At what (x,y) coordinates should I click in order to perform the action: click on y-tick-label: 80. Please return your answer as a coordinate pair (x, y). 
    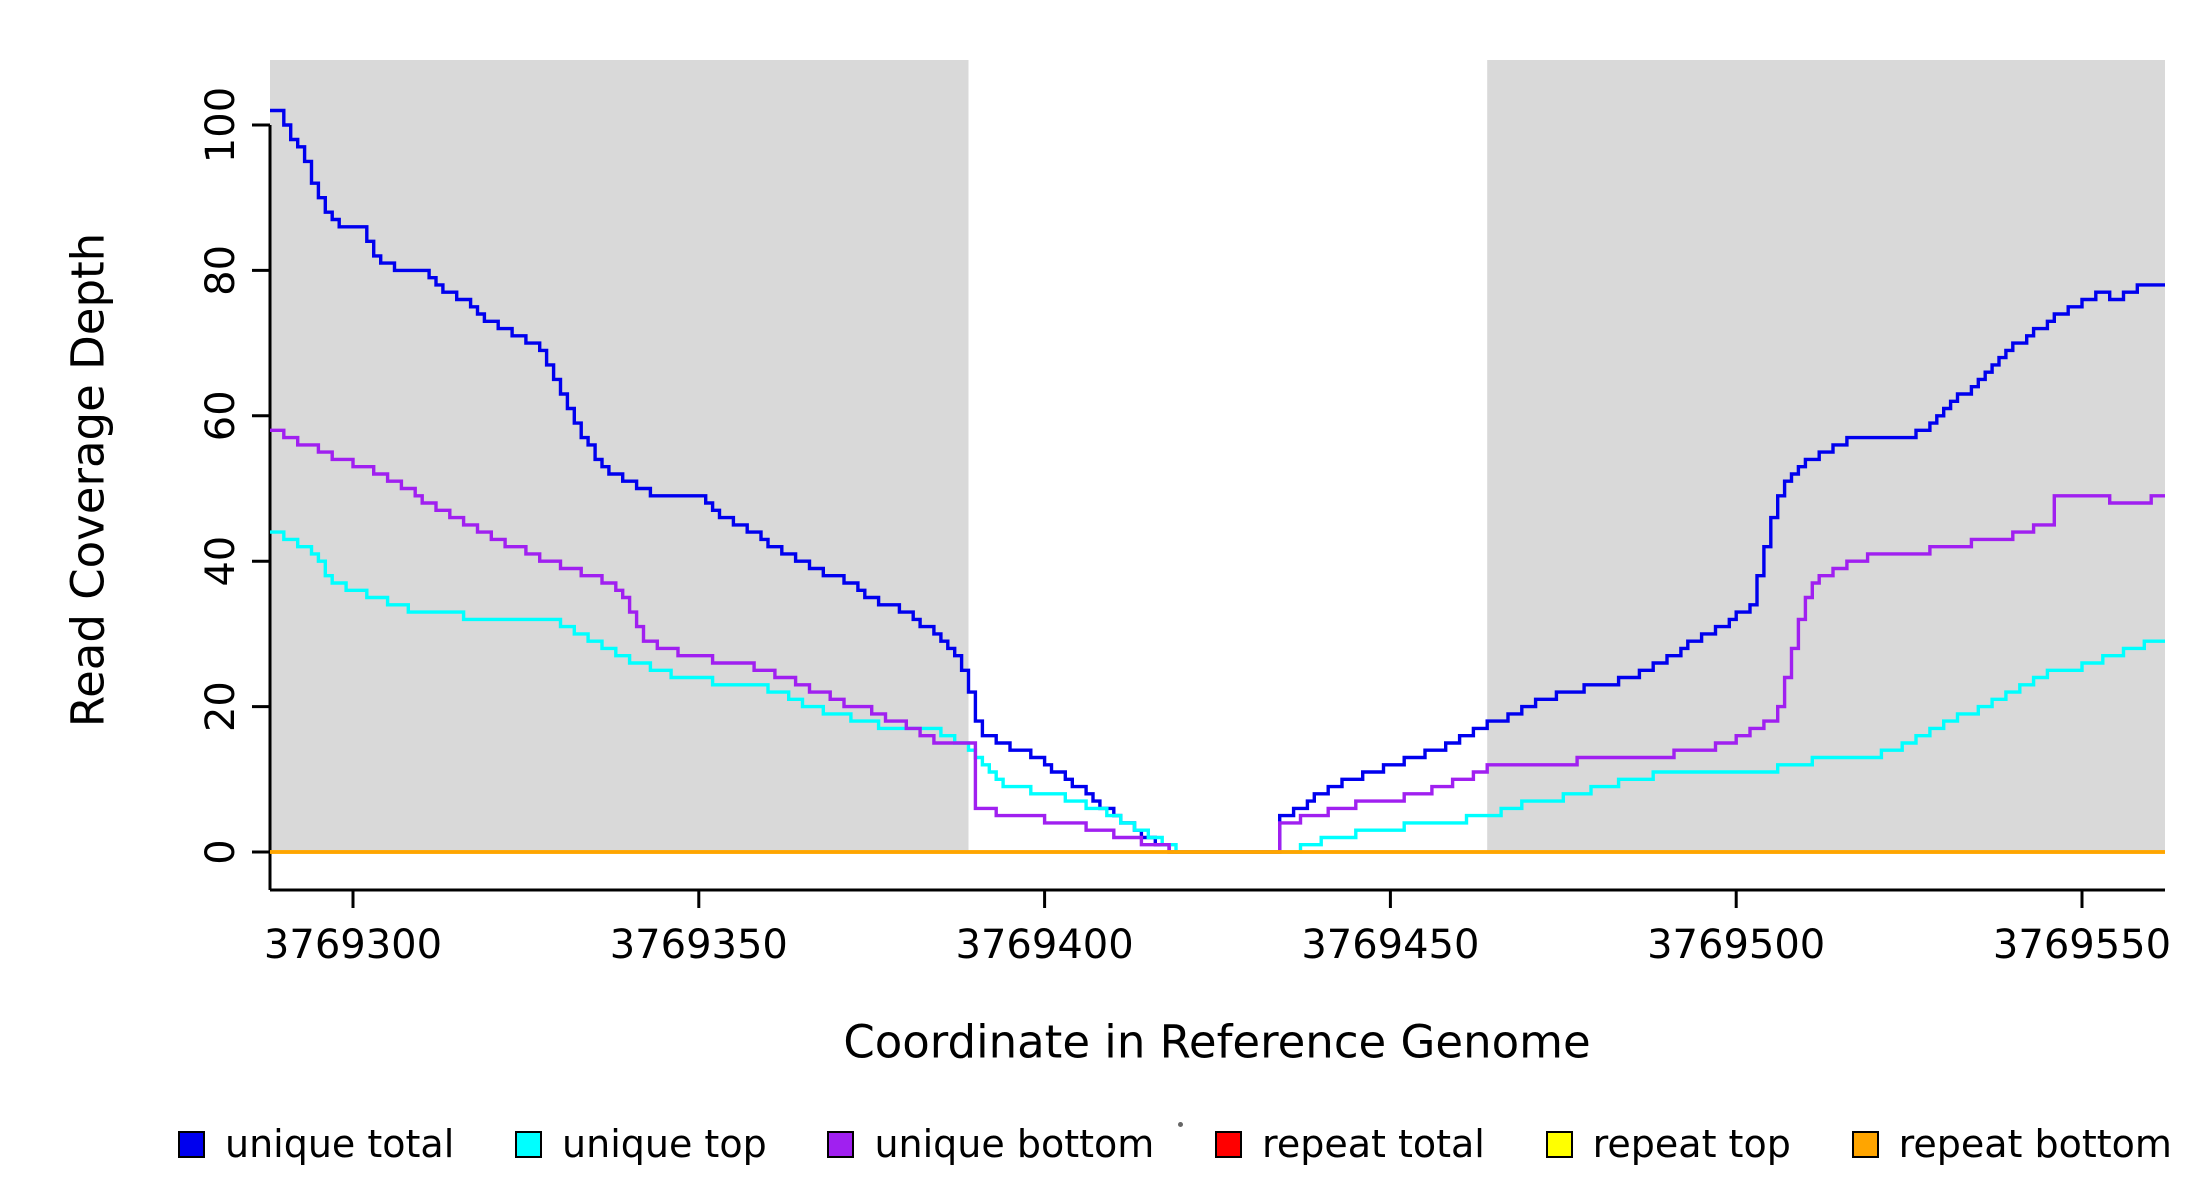
    Looking at the image, I should click on (221, 270).